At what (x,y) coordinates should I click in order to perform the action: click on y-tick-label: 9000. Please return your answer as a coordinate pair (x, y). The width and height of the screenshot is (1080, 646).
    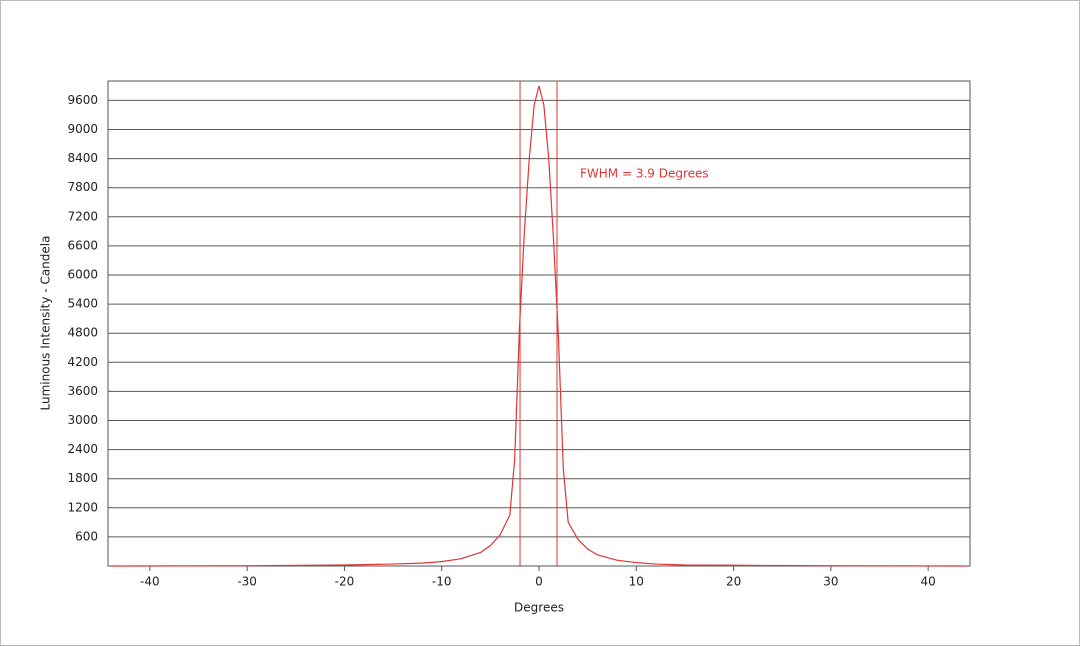
    Looking at the image, I should click on (82, 129).